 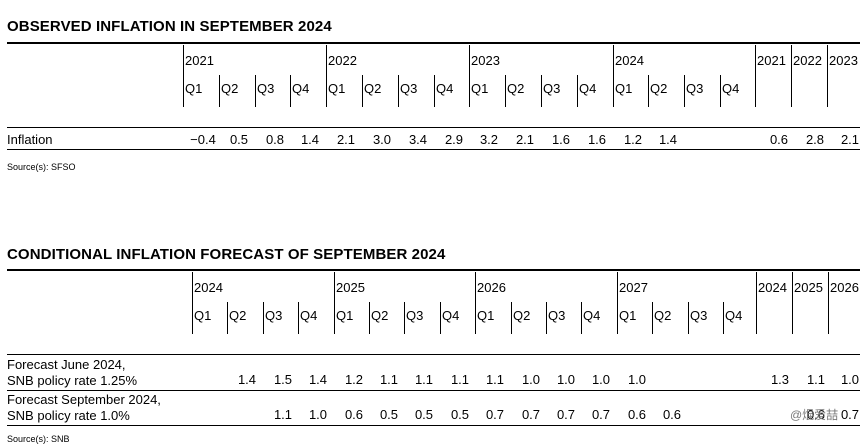 What do you see at coordinates (807, 60) in the screenshot?
I see `annual-year-label: 2022` at bounding box center [807, 60].